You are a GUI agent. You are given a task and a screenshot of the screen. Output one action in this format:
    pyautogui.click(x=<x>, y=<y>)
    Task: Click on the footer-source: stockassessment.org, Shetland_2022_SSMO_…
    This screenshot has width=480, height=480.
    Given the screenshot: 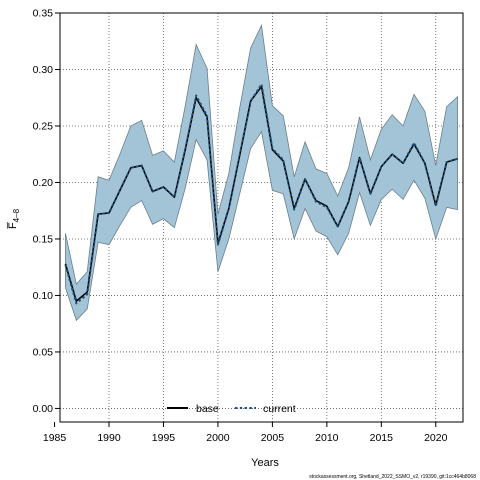 What is the action you would take?
    pyautogui.click(x=392, y=477)
    